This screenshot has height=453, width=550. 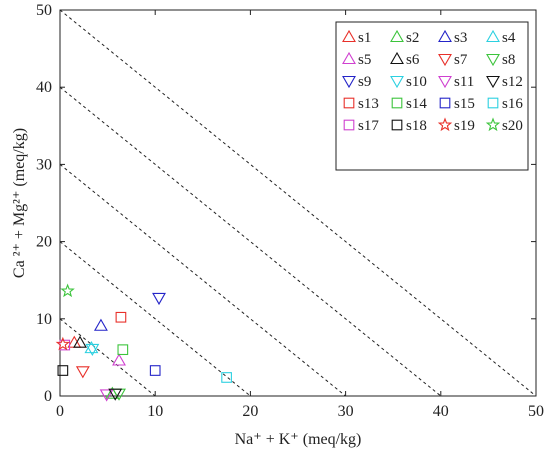 I want to click on legend-label-s13: s13, so click(x=368, y=104).